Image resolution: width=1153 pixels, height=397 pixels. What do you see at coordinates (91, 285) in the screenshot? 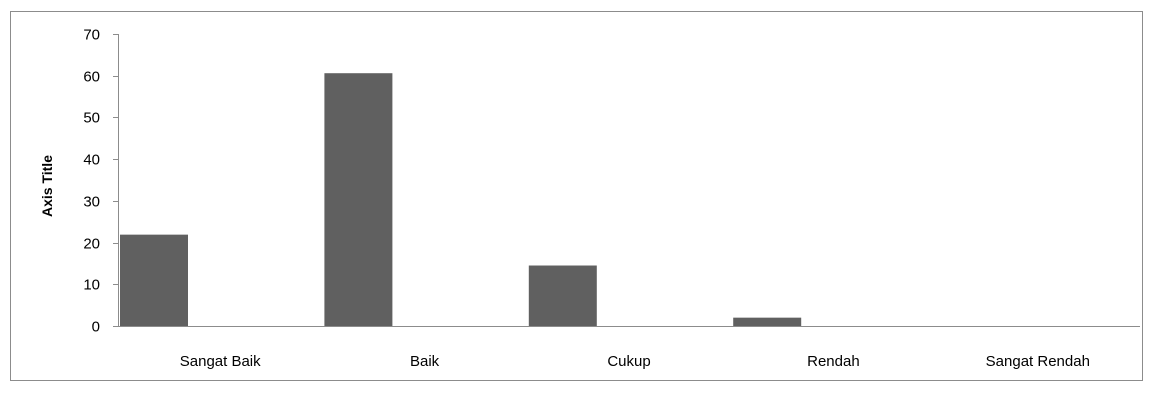
I see `y-tick-label: 10` at bounding box center [91, 285].